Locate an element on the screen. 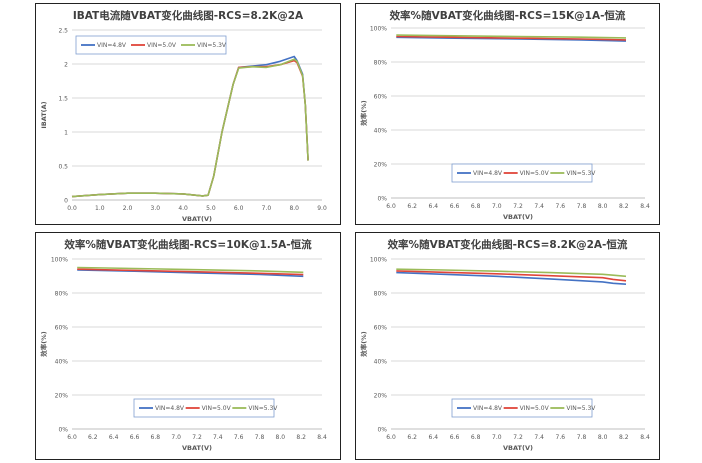  y-tick-label: 1 is located at coordinates (66, 133).